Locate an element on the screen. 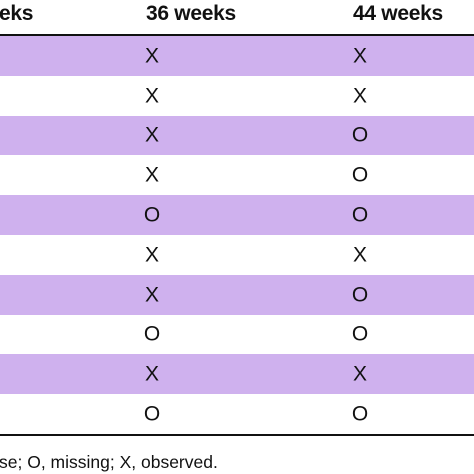 This screenshot has width=474, height=474. table-header: eks 36 weeks 44 weeks is located at coordinates (237, 18).